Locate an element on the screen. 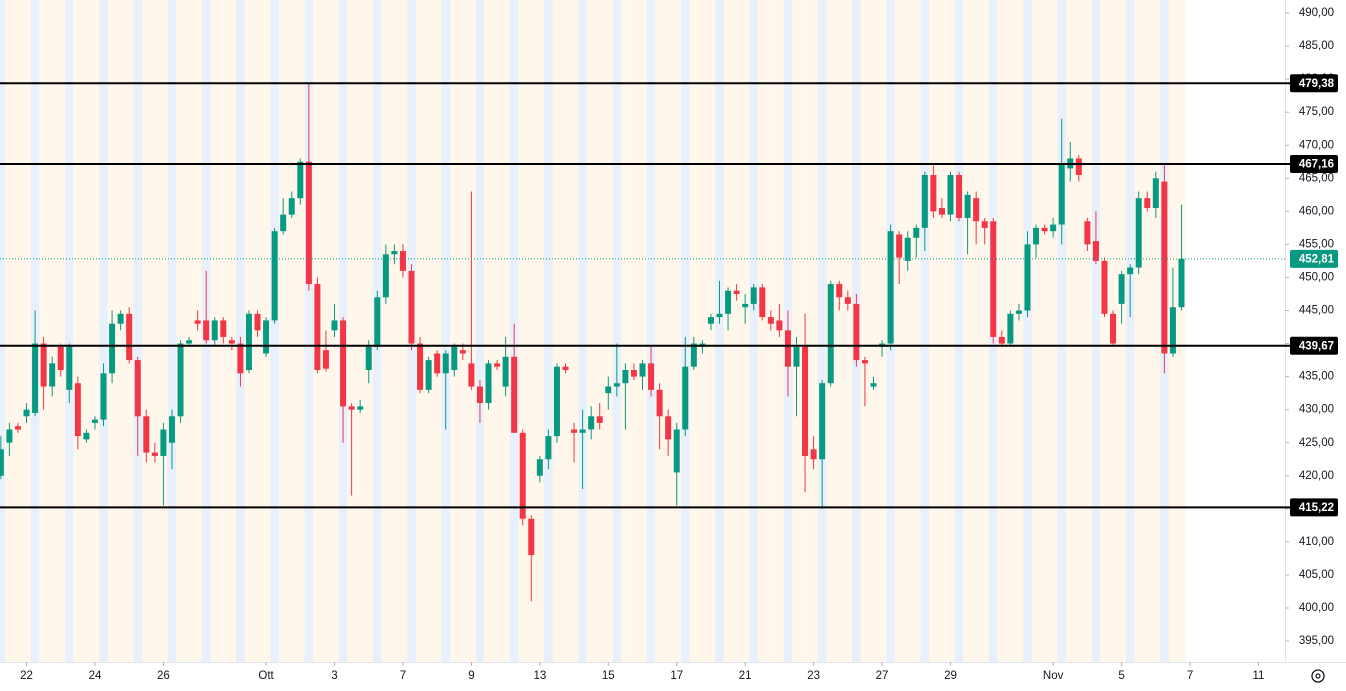 This screenshot has width=1346, height=691. x-tick-label: 15 is located at coordinates (608, 676).